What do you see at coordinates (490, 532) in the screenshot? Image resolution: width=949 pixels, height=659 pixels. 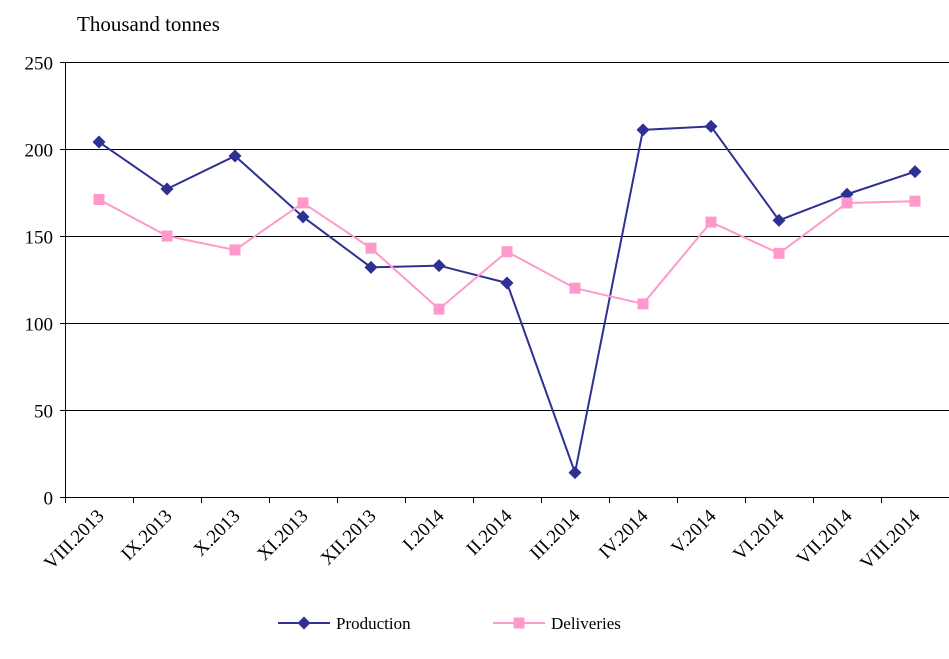 I see `x-tick-label: II.2014` at bounding box center [490, 532].